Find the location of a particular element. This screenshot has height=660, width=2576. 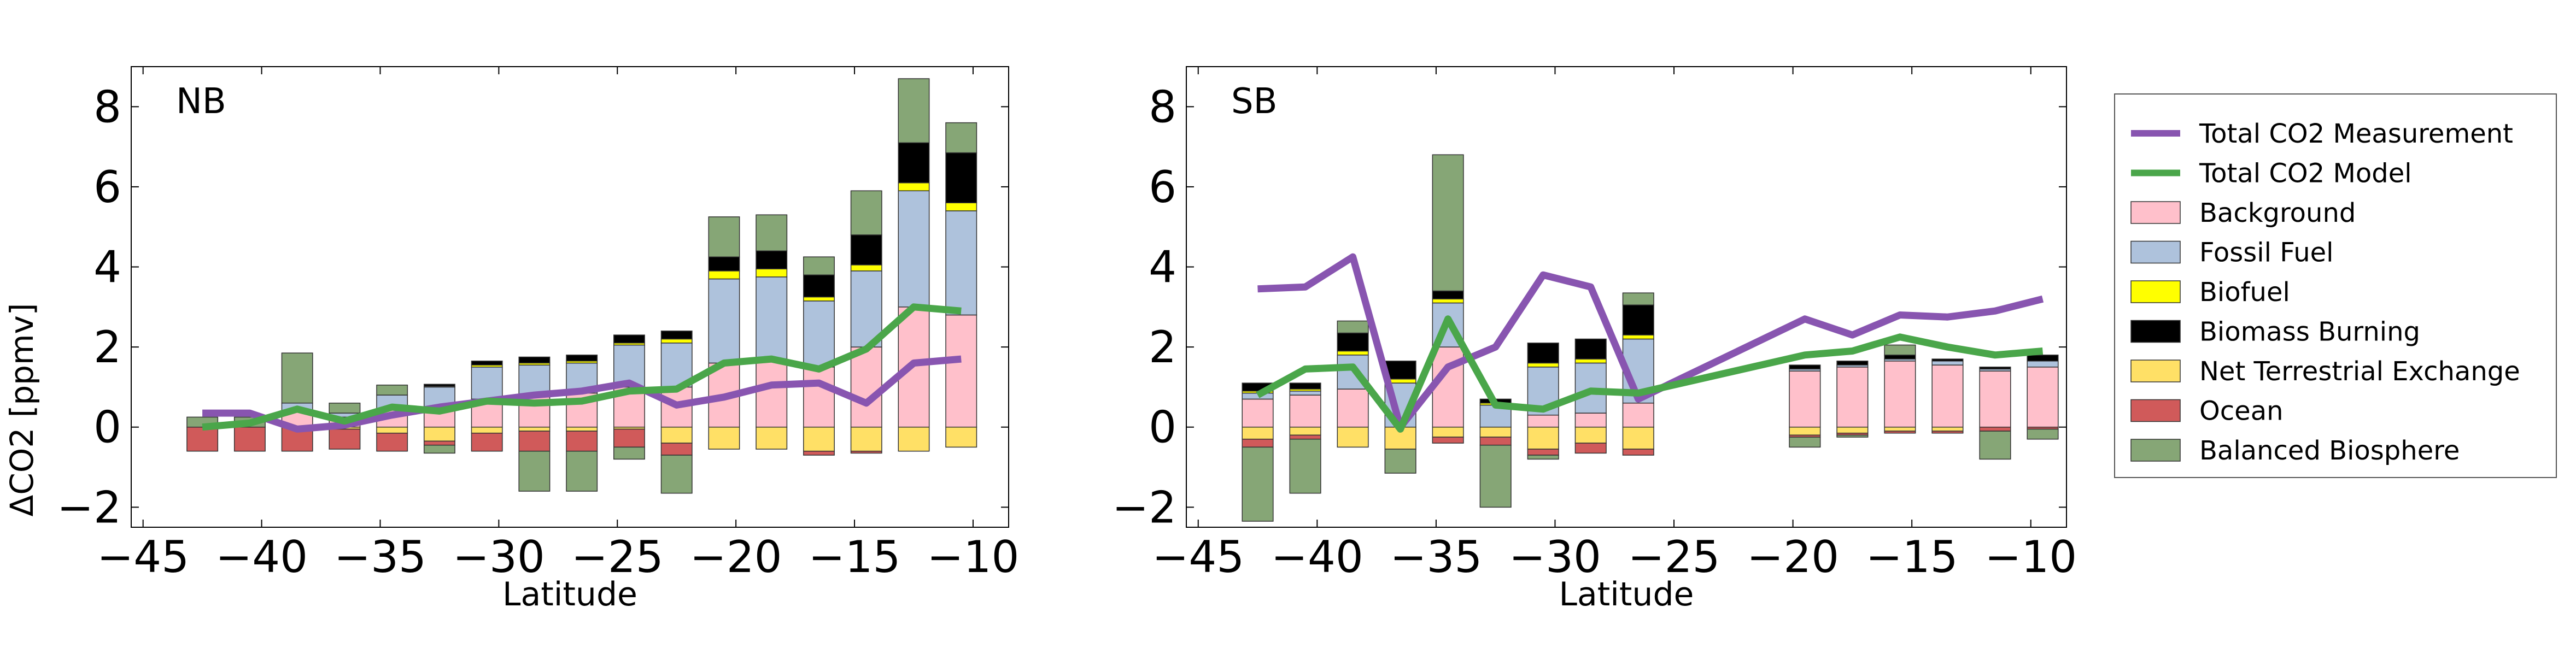

legend-label-background: Background is located at coordinates (2277, 213).